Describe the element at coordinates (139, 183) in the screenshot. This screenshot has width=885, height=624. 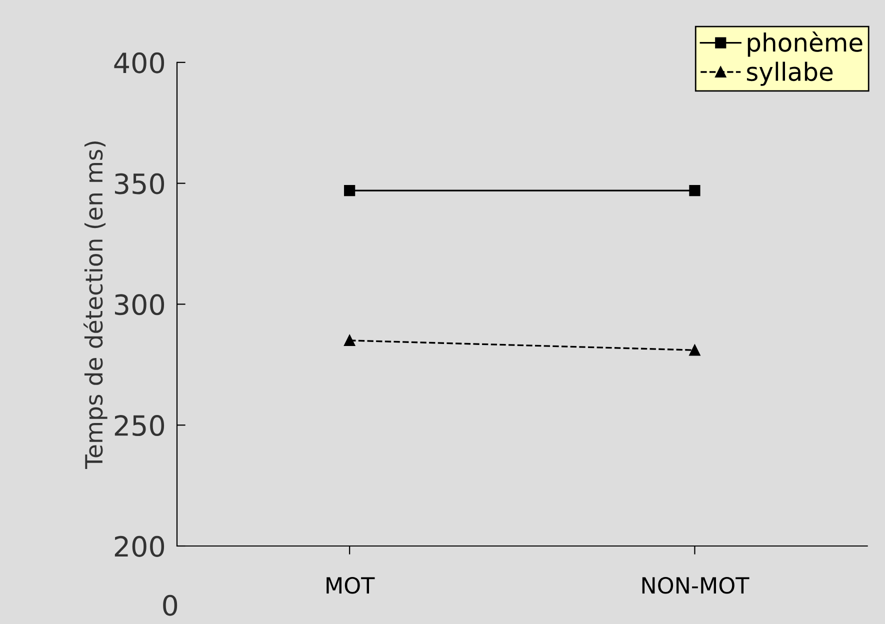
I see `y-tick-label: 350` at that location.